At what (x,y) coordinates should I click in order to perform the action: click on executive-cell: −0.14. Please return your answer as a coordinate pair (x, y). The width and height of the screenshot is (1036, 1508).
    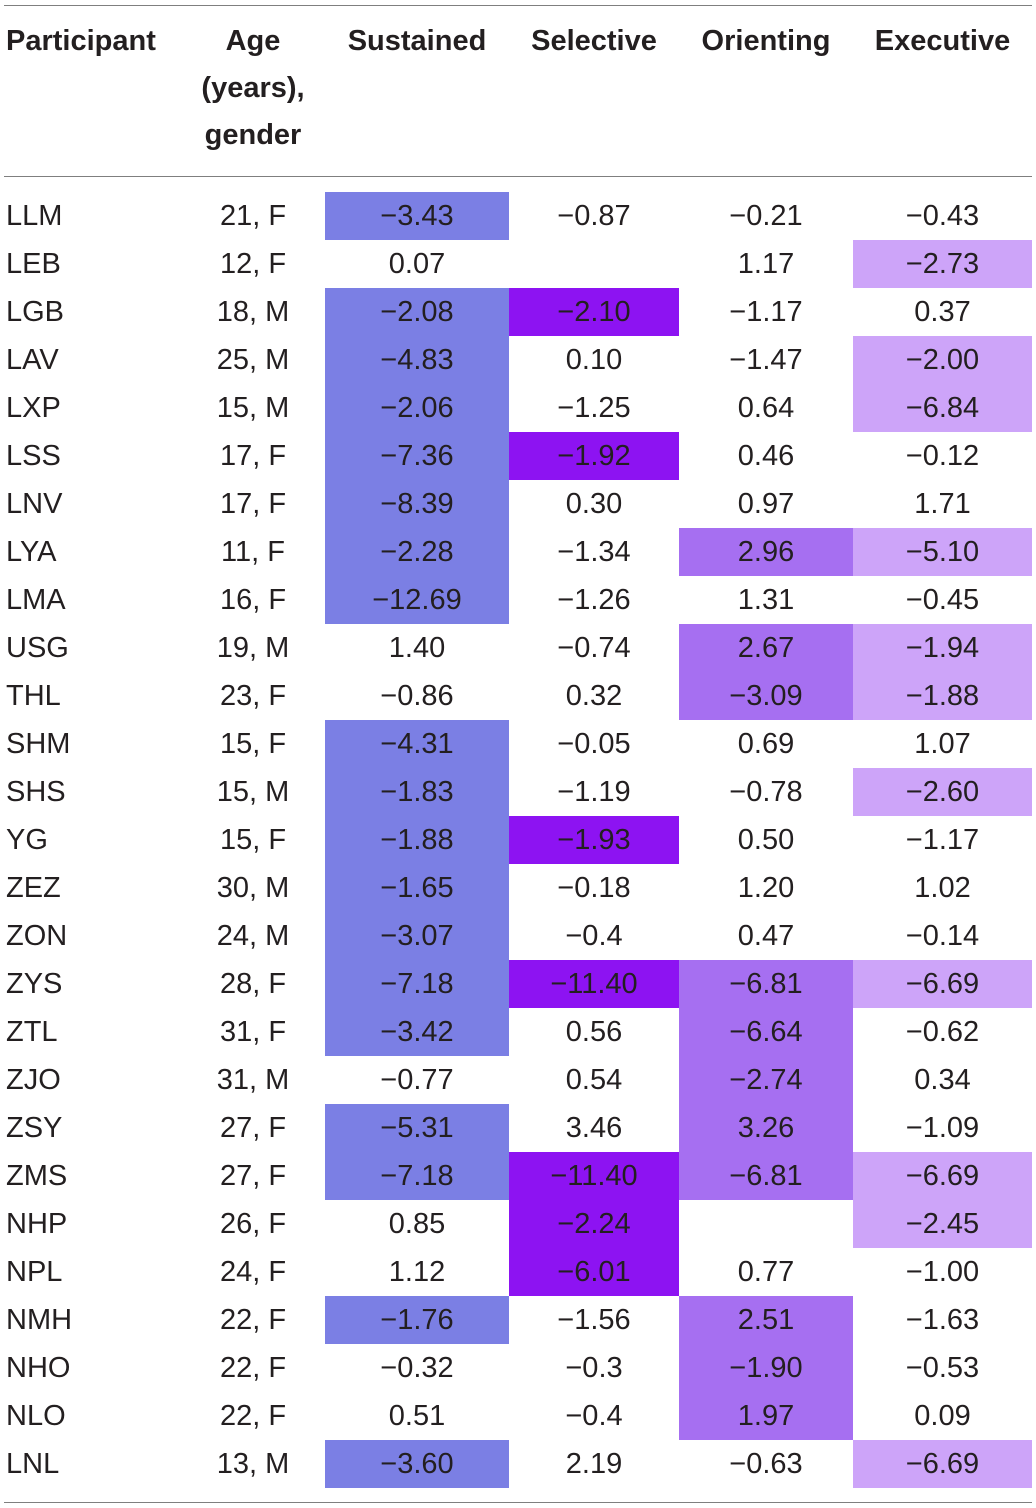
    Looking at the image, I should click on (942, 936).